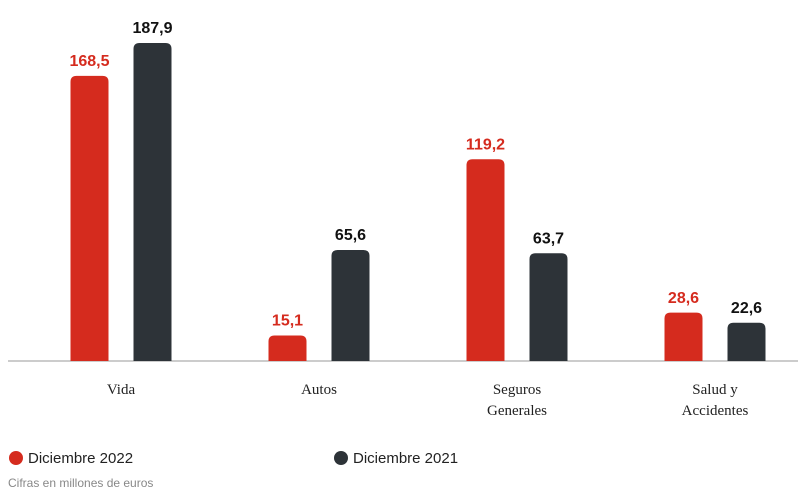 Image resolution: width=798 pixels, height=490 pixels. I want to click on data-label: 187,9, so click(152, 28).